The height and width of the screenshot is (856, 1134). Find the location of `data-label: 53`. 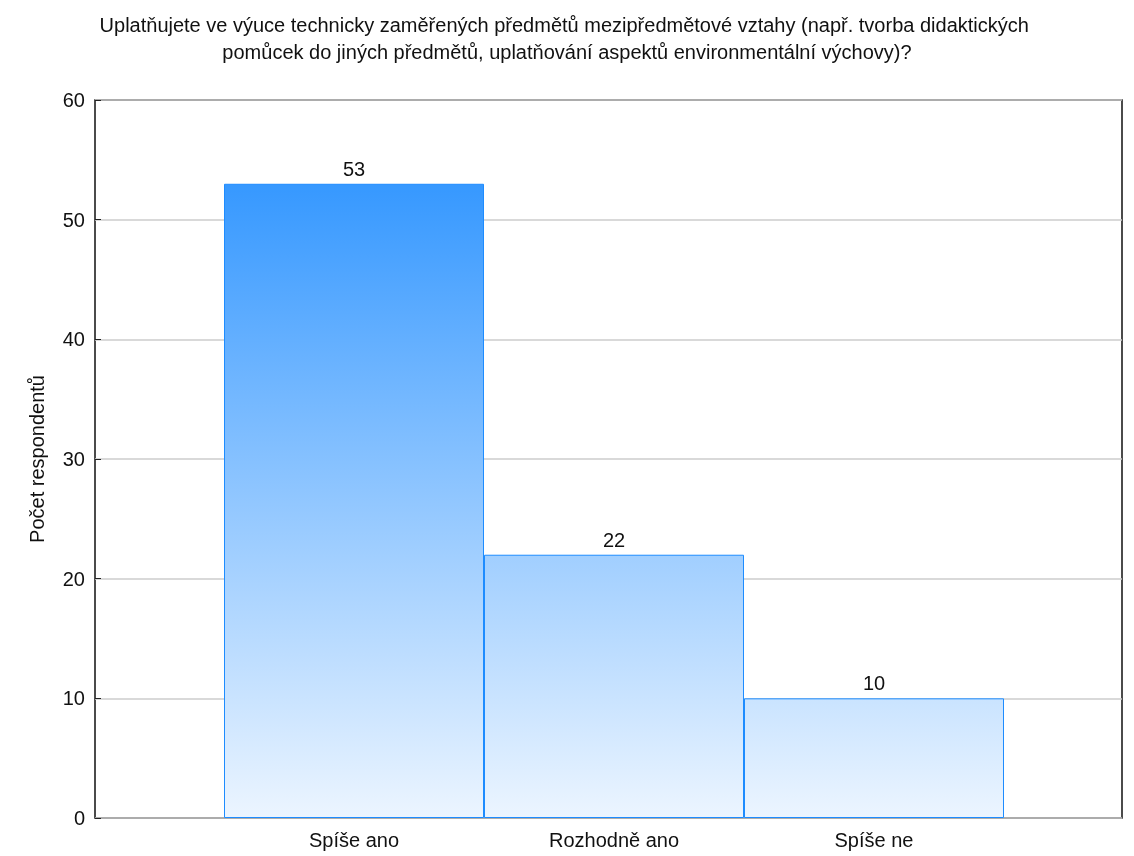

data-label: 53 is located at coordinates (354, 168).